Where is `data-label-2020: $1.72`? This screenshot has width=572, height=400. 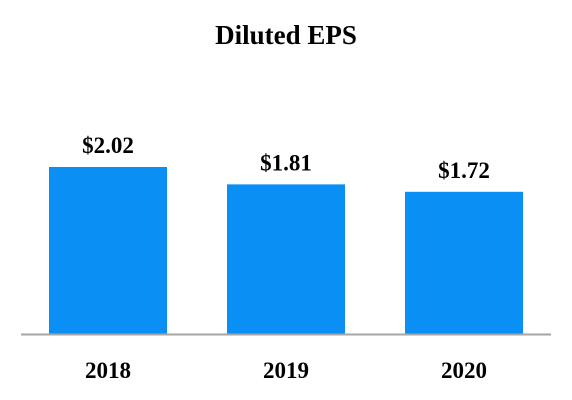 data-label-2020: $1.72 is located at coordinates (464, 170).